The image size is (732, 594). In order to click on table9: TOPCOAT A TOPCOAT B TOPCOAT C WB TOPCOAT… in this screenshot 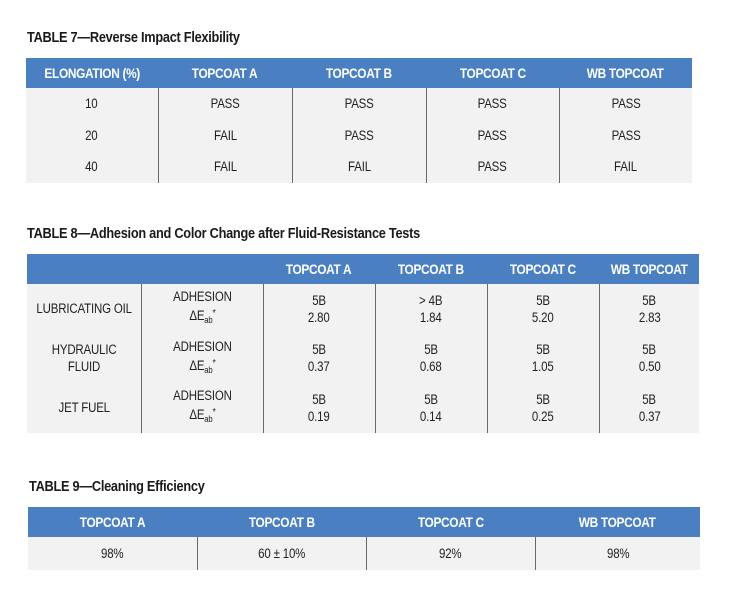, I will do `click(364, 538)`.